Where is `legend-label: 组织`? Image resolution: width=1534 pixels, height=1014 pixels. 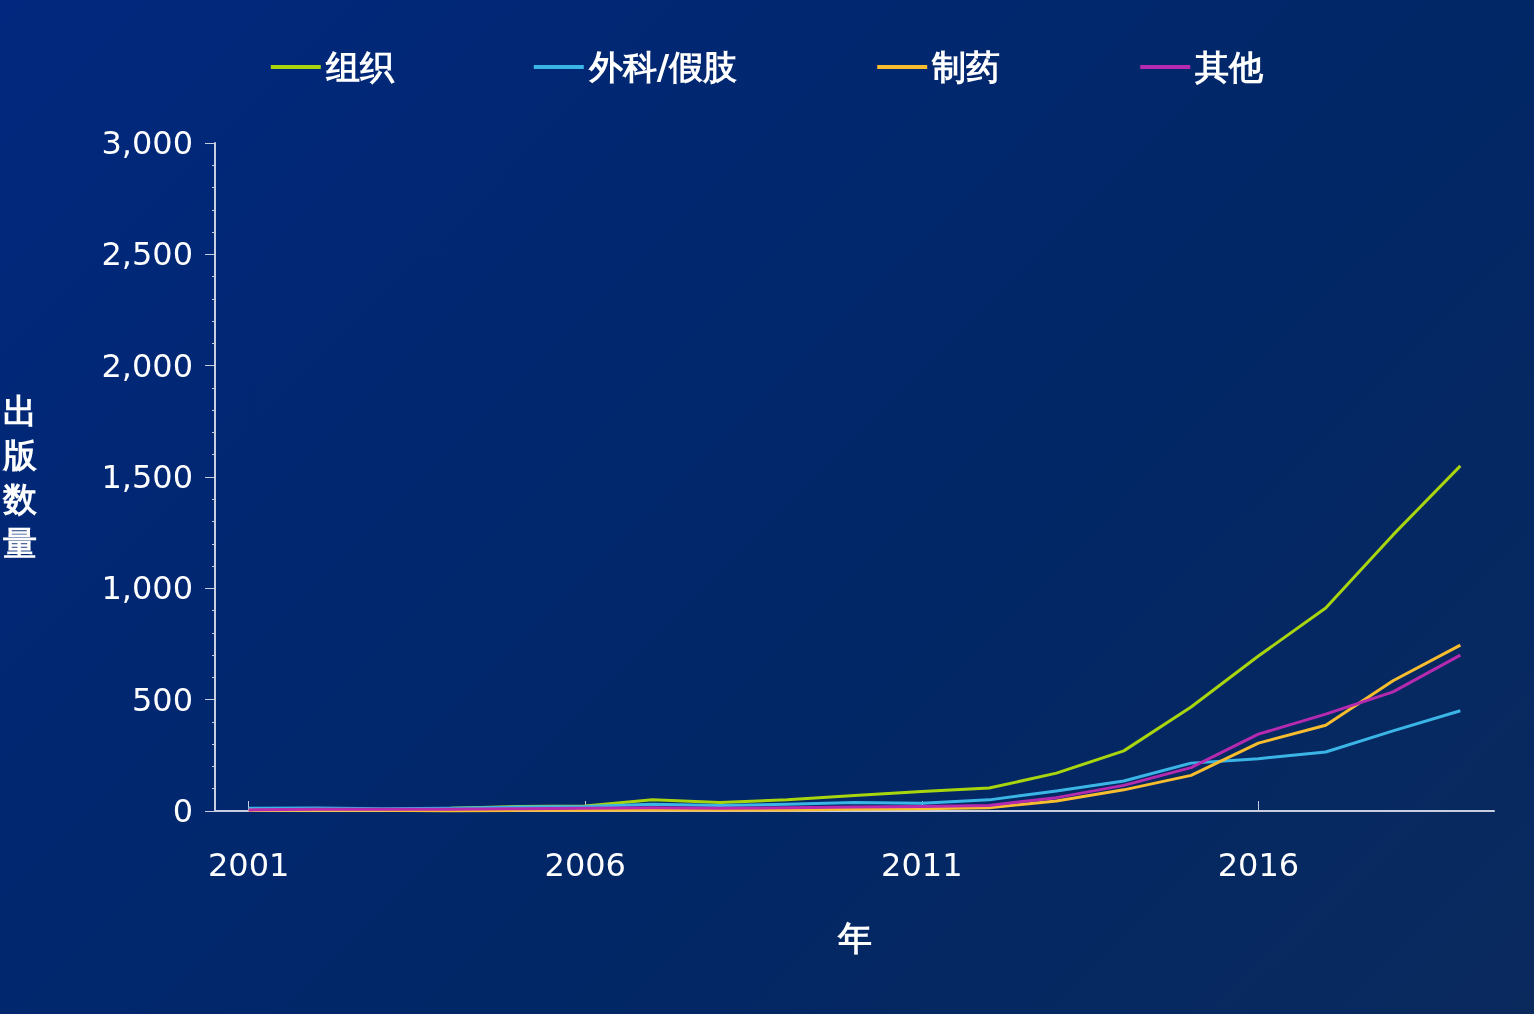 legend-label: 组织 is located at coordinates (359, 67).